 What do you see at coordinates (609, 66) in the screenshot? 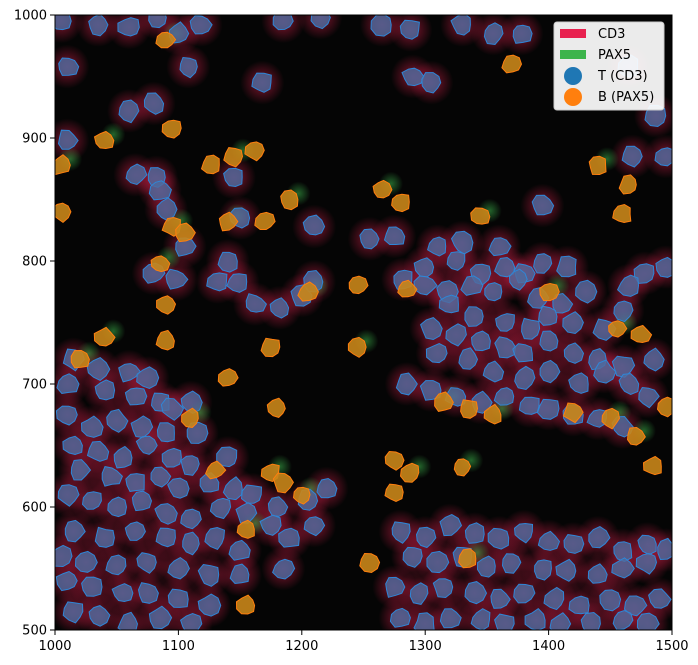
I see `legend-box` at bounding box center [609, 66].